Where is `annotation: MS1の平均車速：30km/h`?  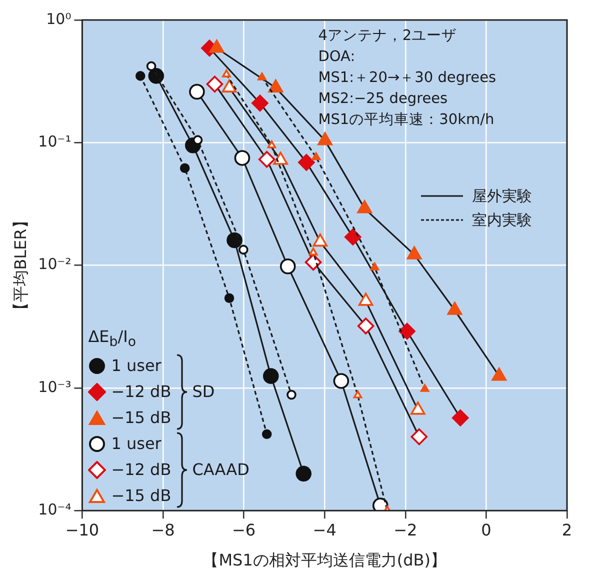
annotation: MS1の平均車速：30km/h is located at coordinates (407, 120).